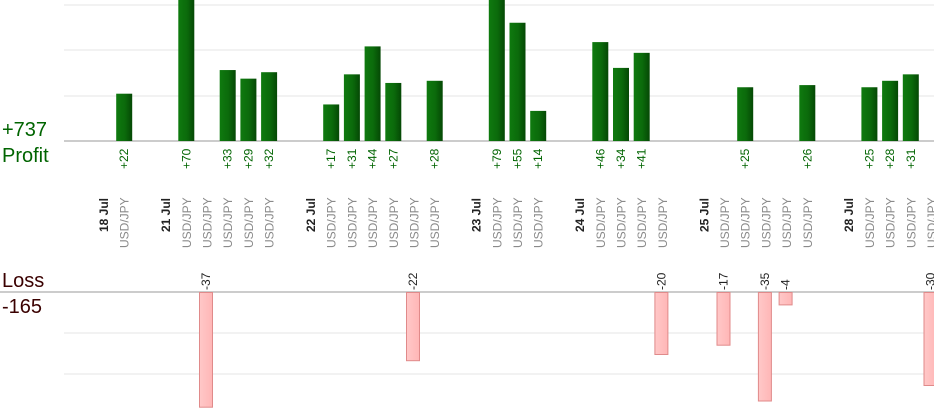 This screenshot has height=420, width=934. Describe the element at coordinates (807, 158) in the screenshot. I see `profit-value-label: +26` at that location.